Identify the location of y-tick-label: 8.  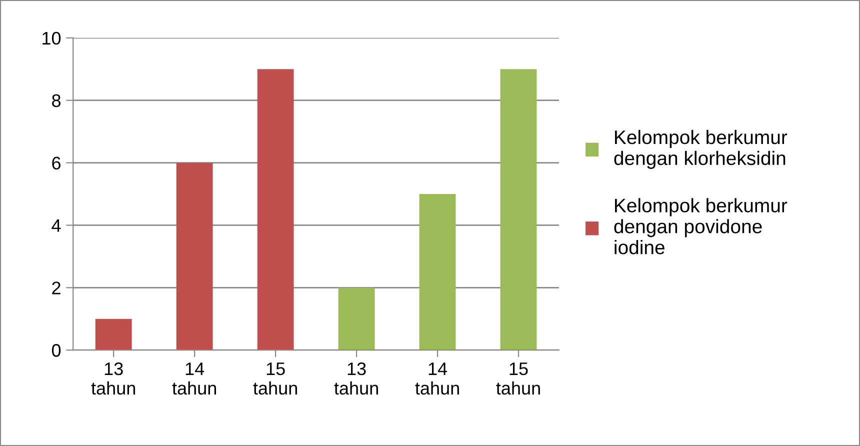
(56, 101).